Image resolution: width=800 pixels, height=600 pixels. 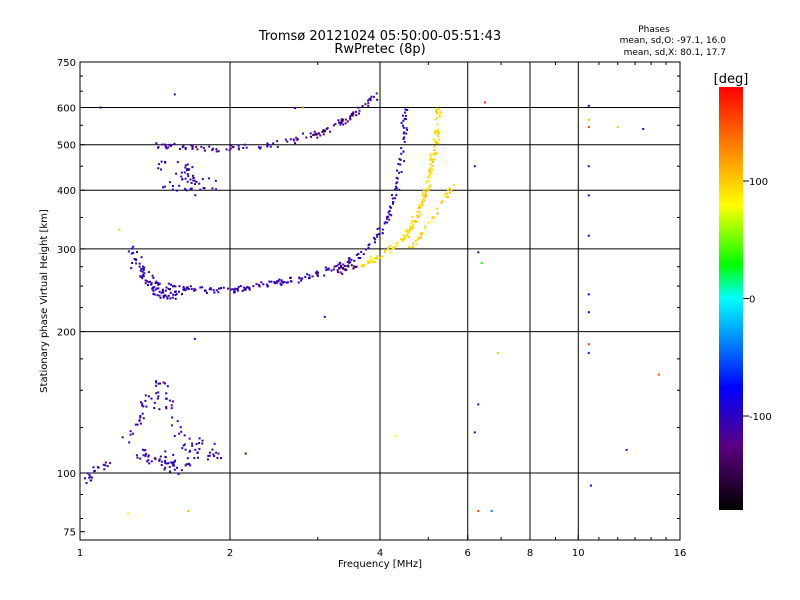 I want to click on x-tick-label: 8, so click(x=530, y=553).